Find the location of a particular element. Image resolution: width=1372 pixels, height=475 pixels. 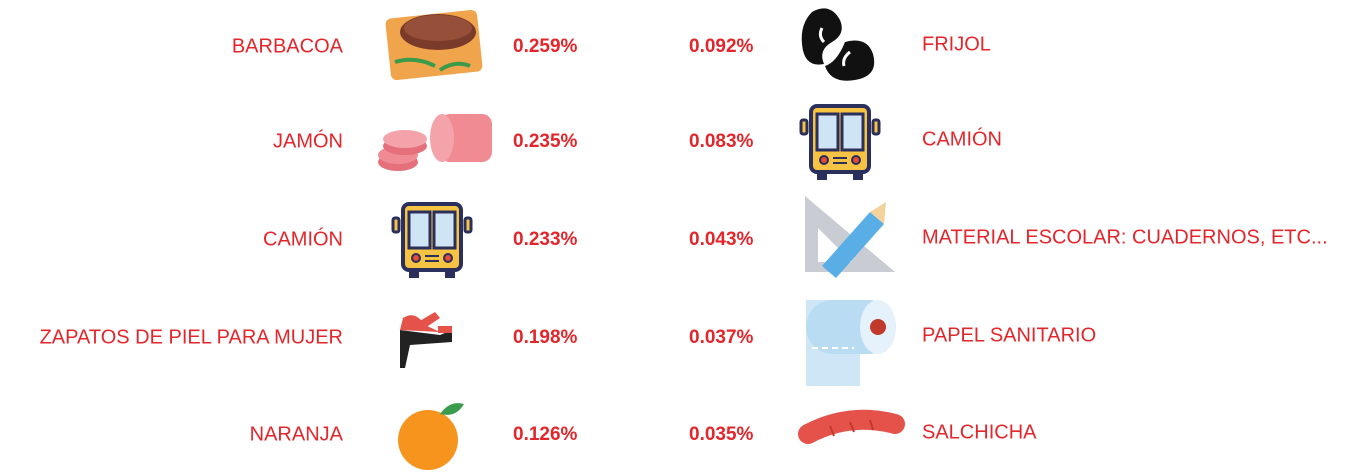

item-value: 0.092% is located at coordinates (721, 46).